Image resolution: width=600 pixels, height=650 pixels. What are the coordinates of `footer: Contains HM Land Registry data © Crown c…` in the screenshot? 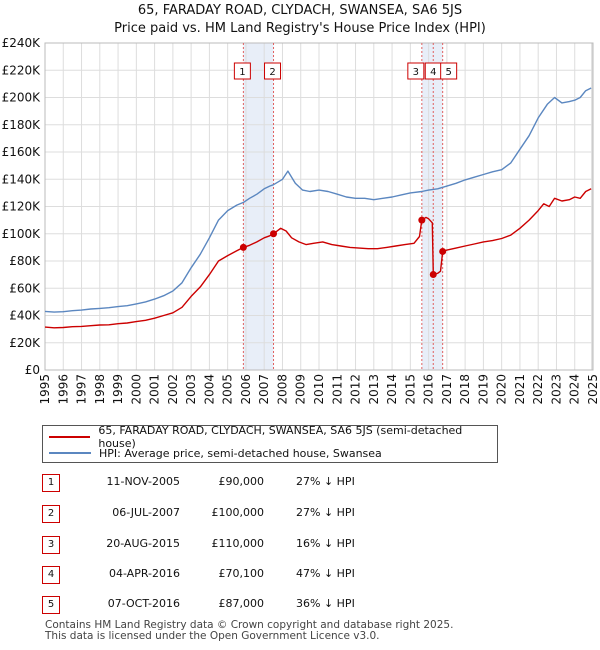 It's located at (249, 631).